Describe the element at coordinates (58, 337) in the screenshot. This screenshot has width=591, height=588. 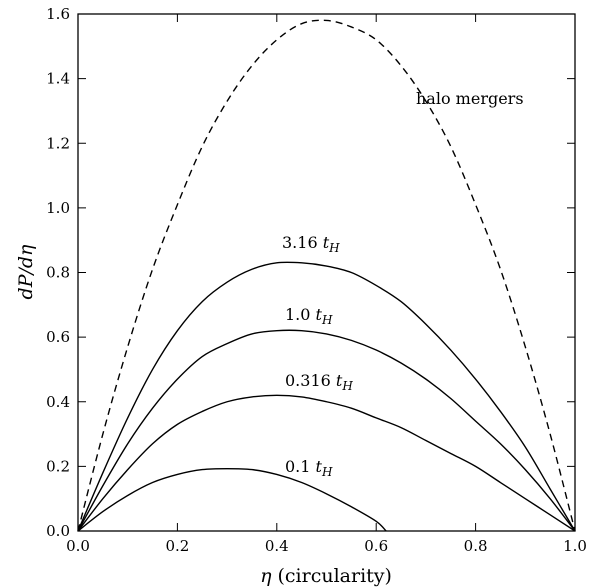
I see `y-tick-label: 0.6` at that location.